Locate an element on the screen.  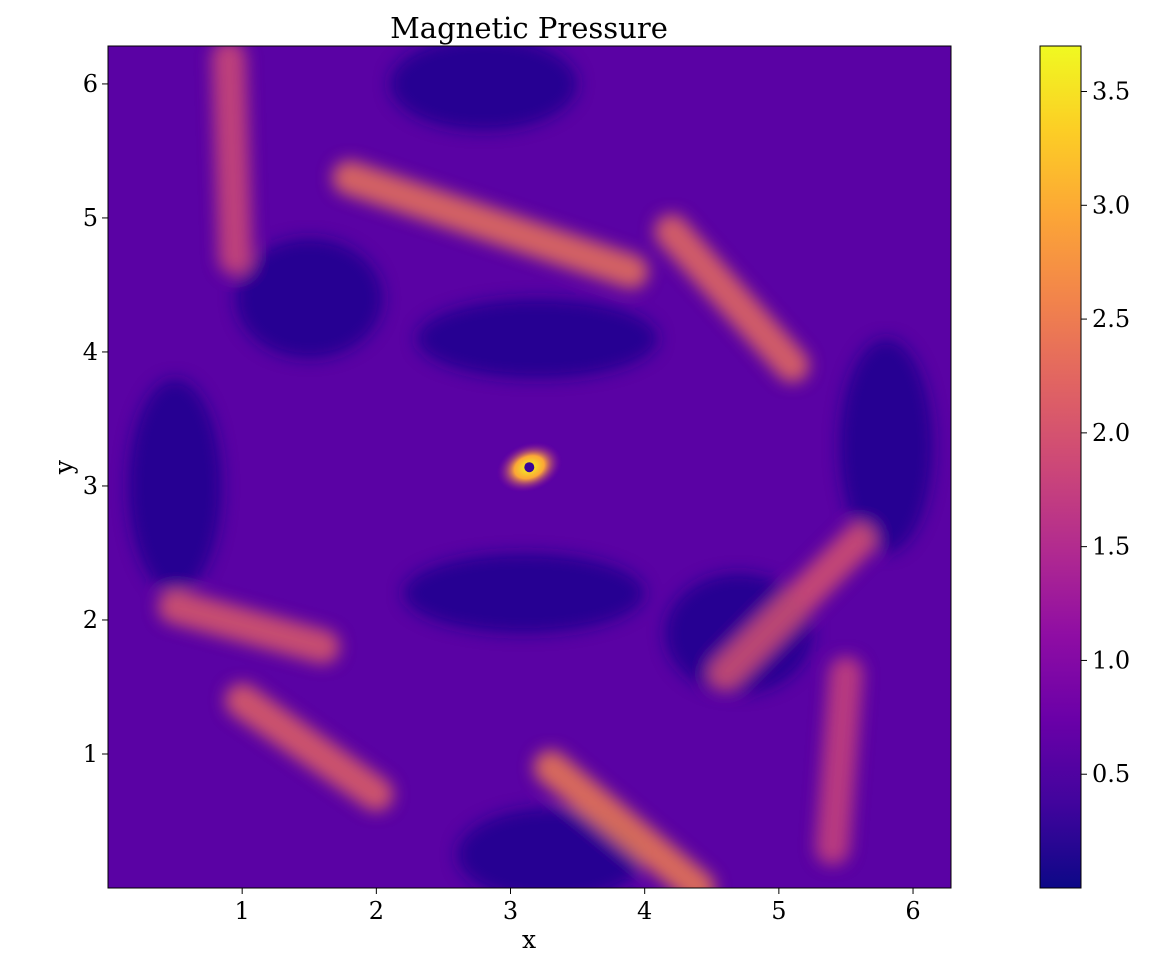
x-tick-label: 3 is located at coordinates (510, 911).